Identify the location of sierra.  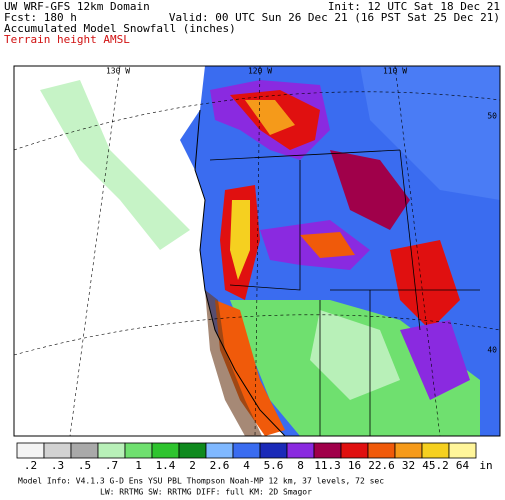
(250, 368).